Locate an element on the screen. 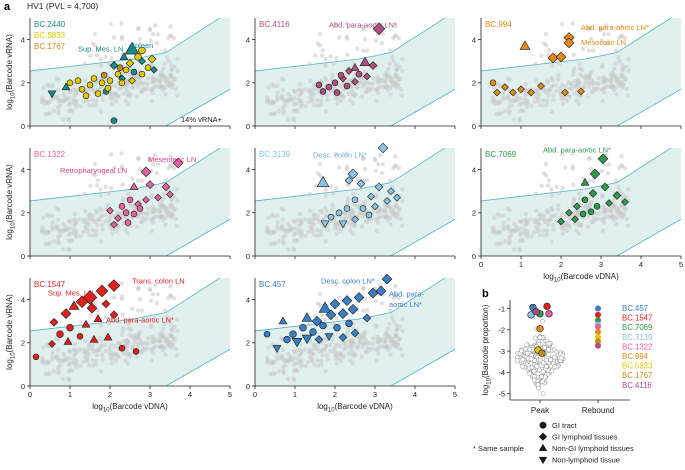  y-tick-label: 4 is located at coordinates (248, 39).